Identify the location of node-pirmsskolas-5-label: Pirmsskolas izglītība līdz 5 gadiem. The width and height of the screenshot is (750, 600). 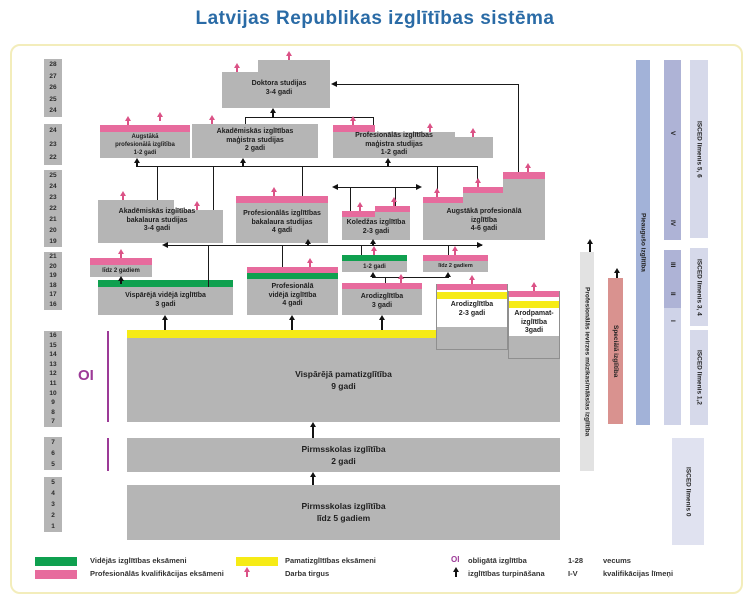
(343, 512).